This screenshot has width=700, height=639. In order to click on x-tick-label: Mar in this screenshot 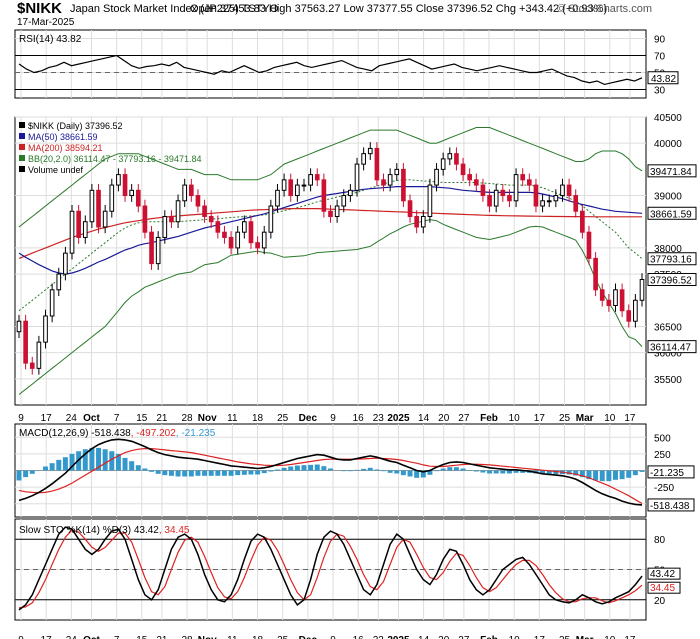, I will do `click(585, 418)`.